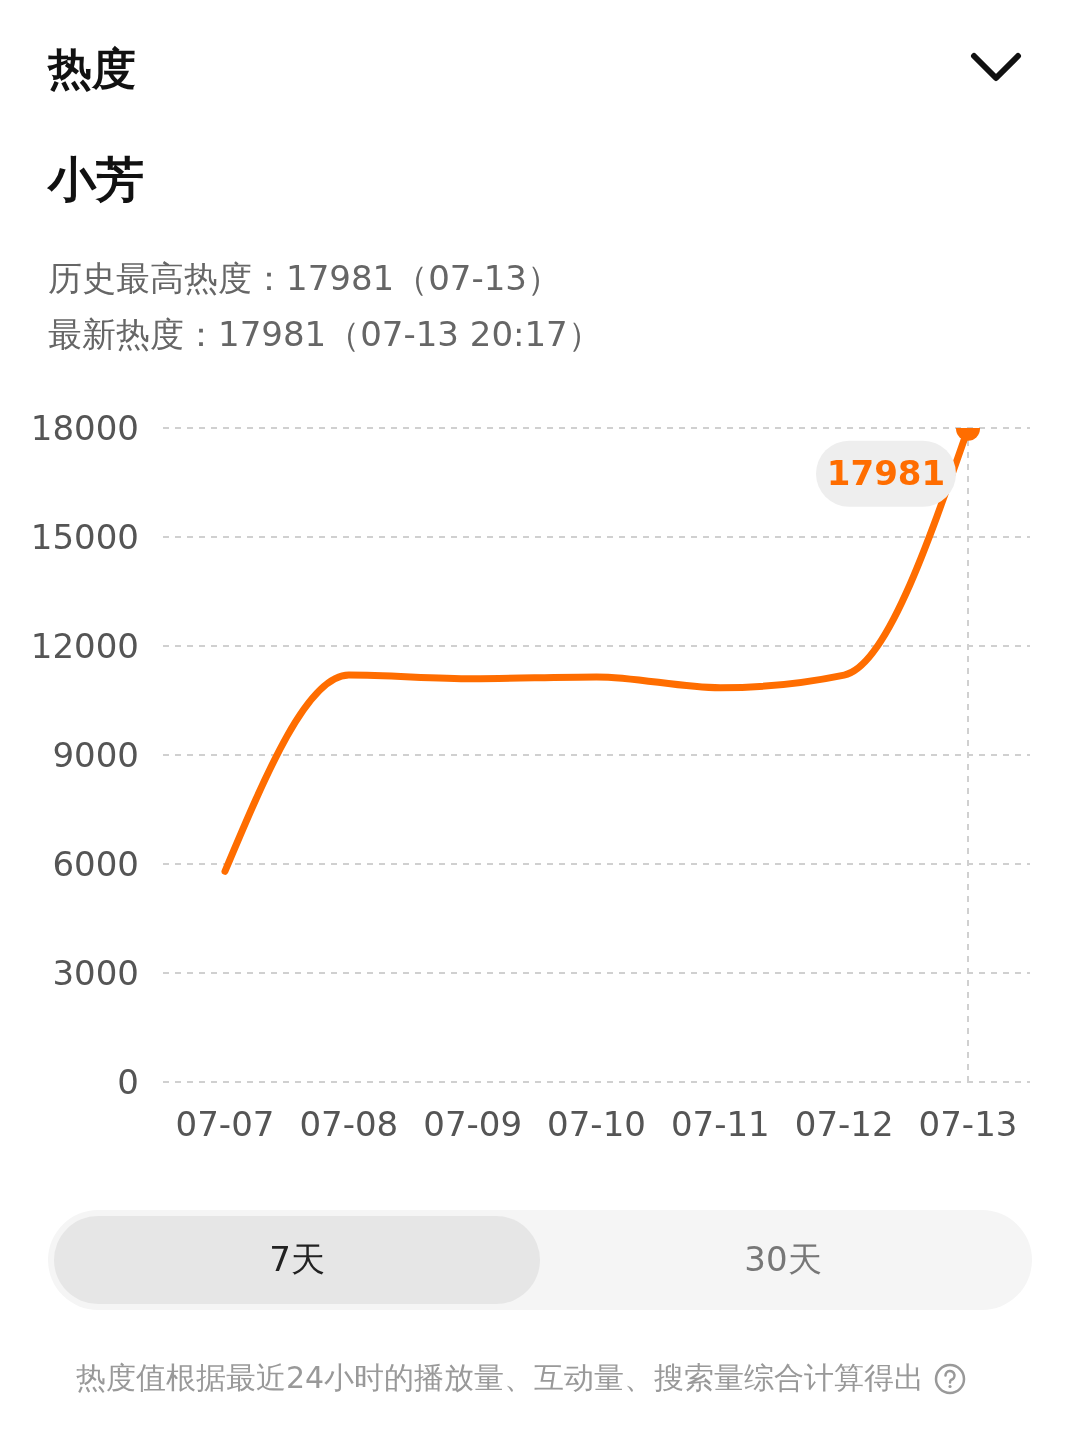  What do you see at coordinates (84, 646) in the screenshot?
I see `y-tick-label: 12000` at bounding box center [84, 646].